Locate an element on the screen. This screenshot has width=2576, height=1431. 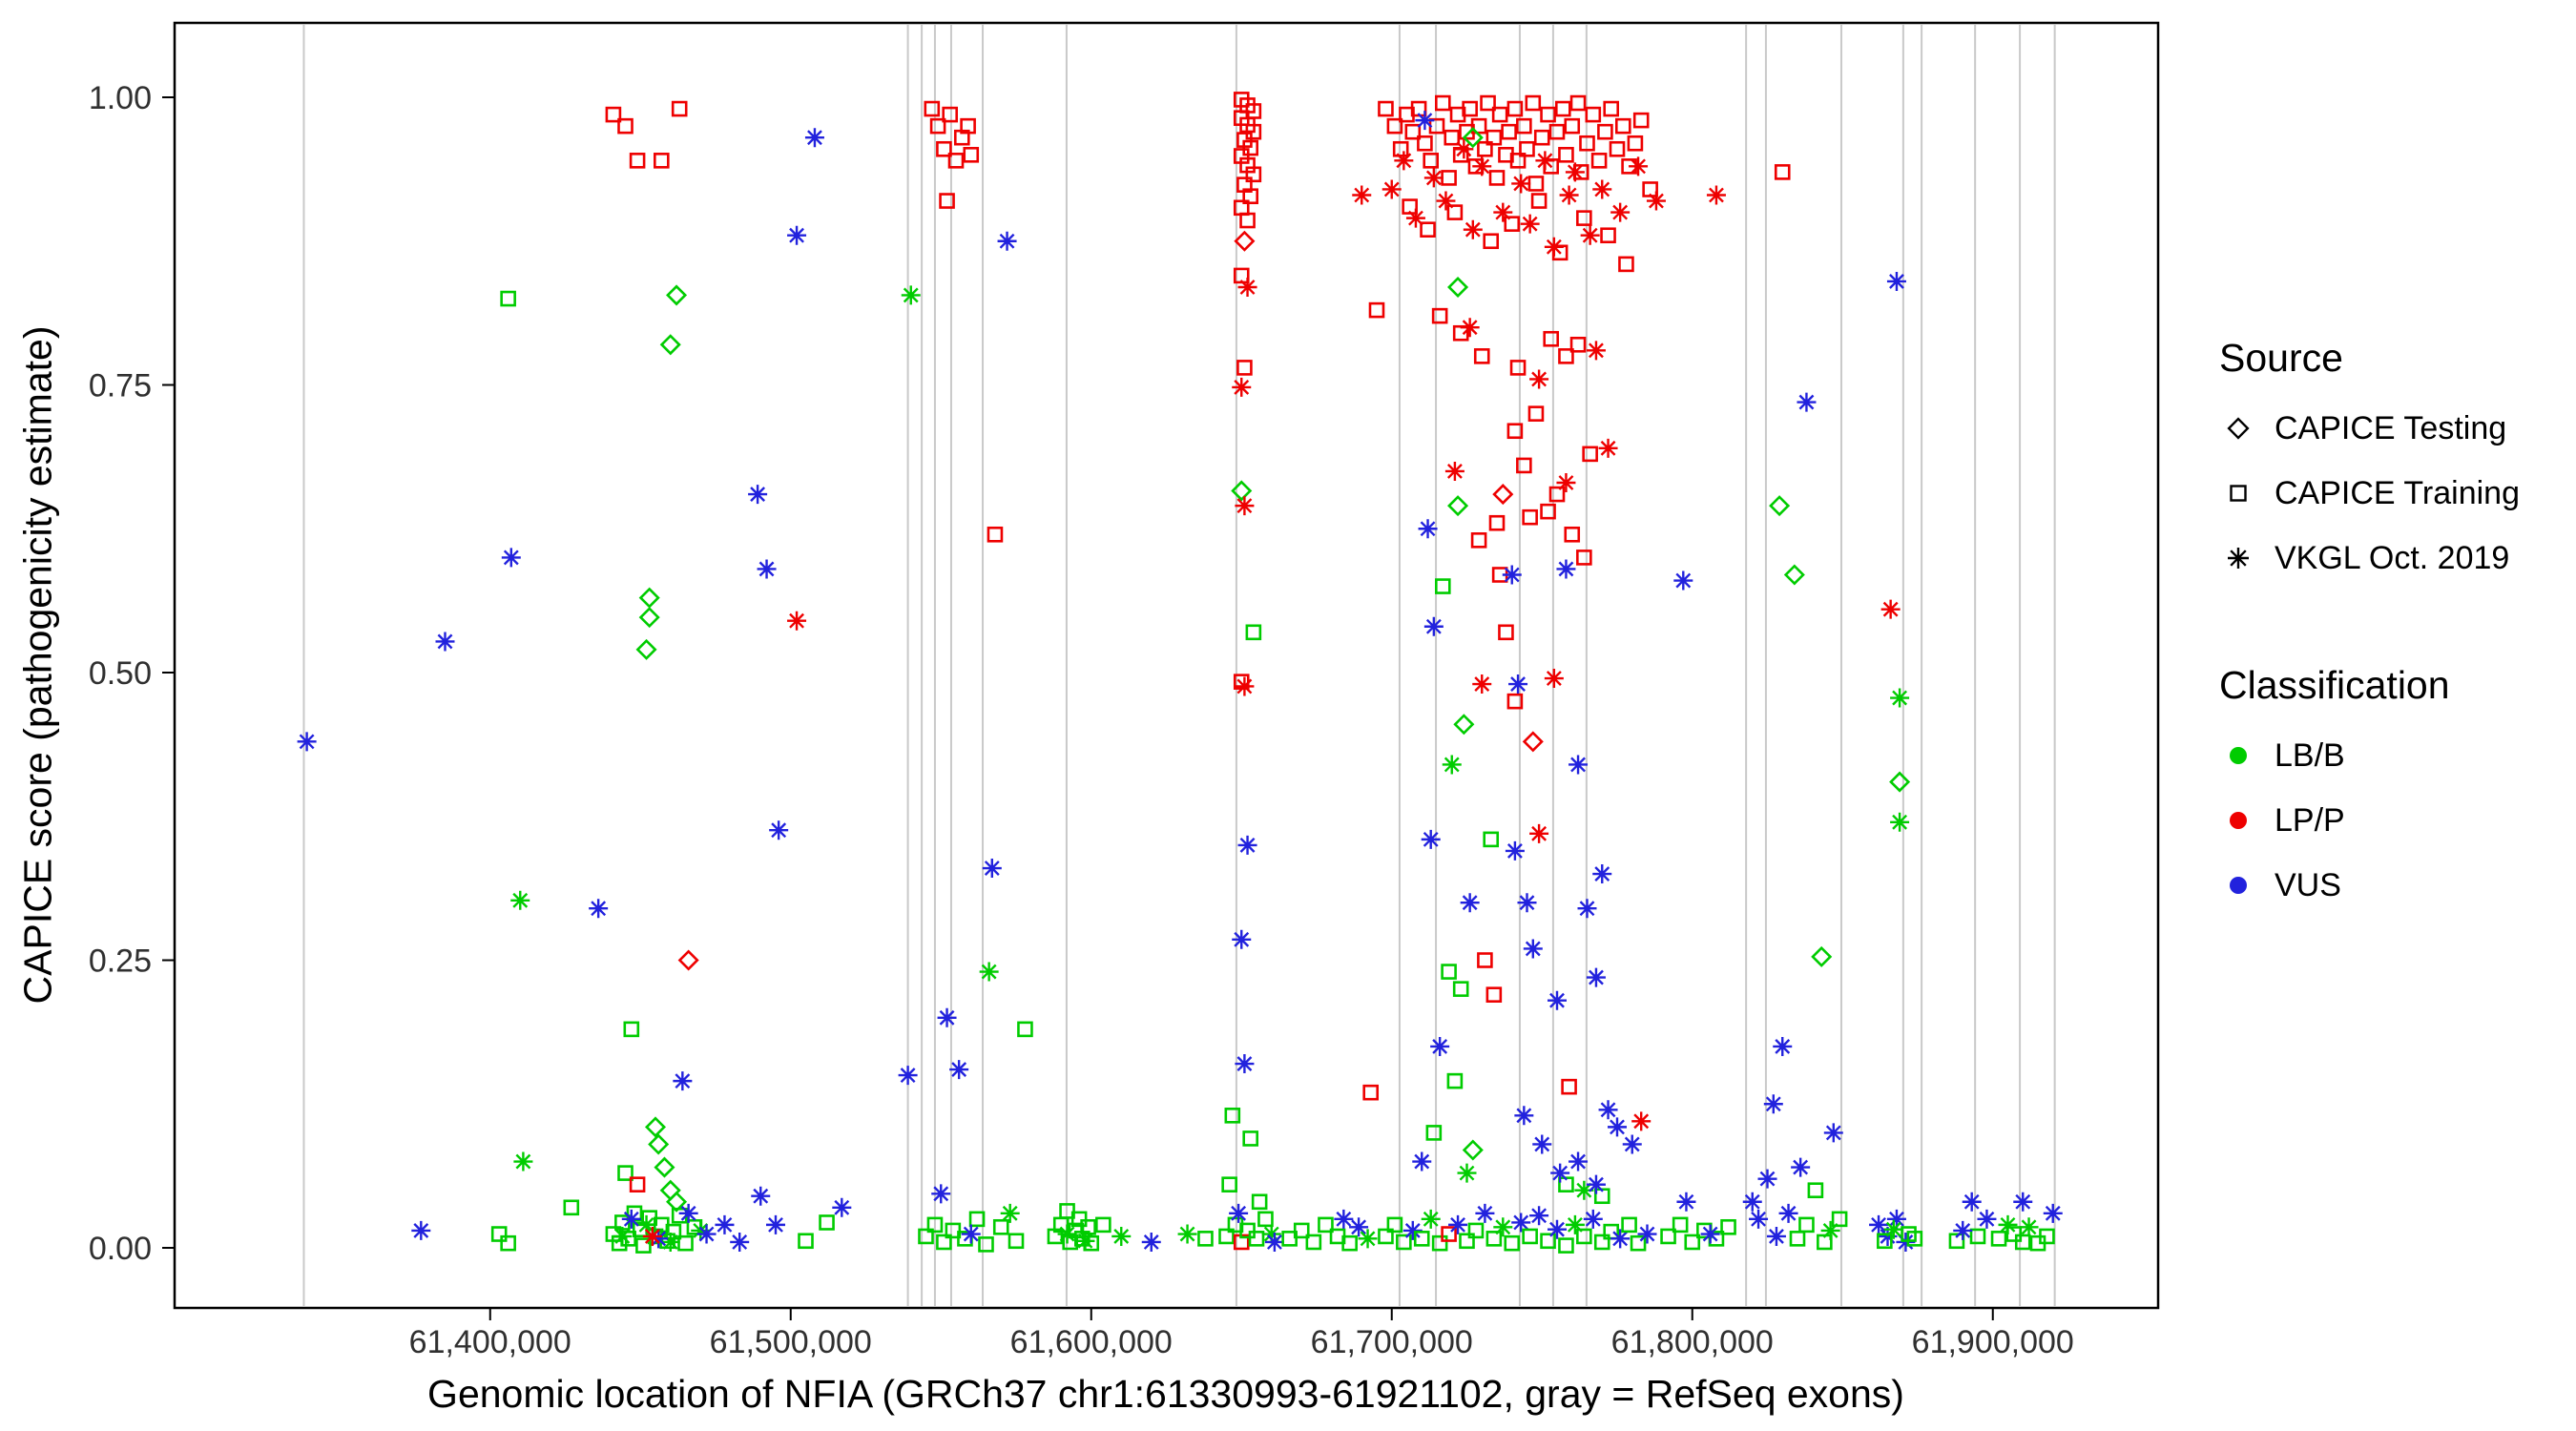
svg-text: 61,500,000 is located at coordinates (791, 1342).